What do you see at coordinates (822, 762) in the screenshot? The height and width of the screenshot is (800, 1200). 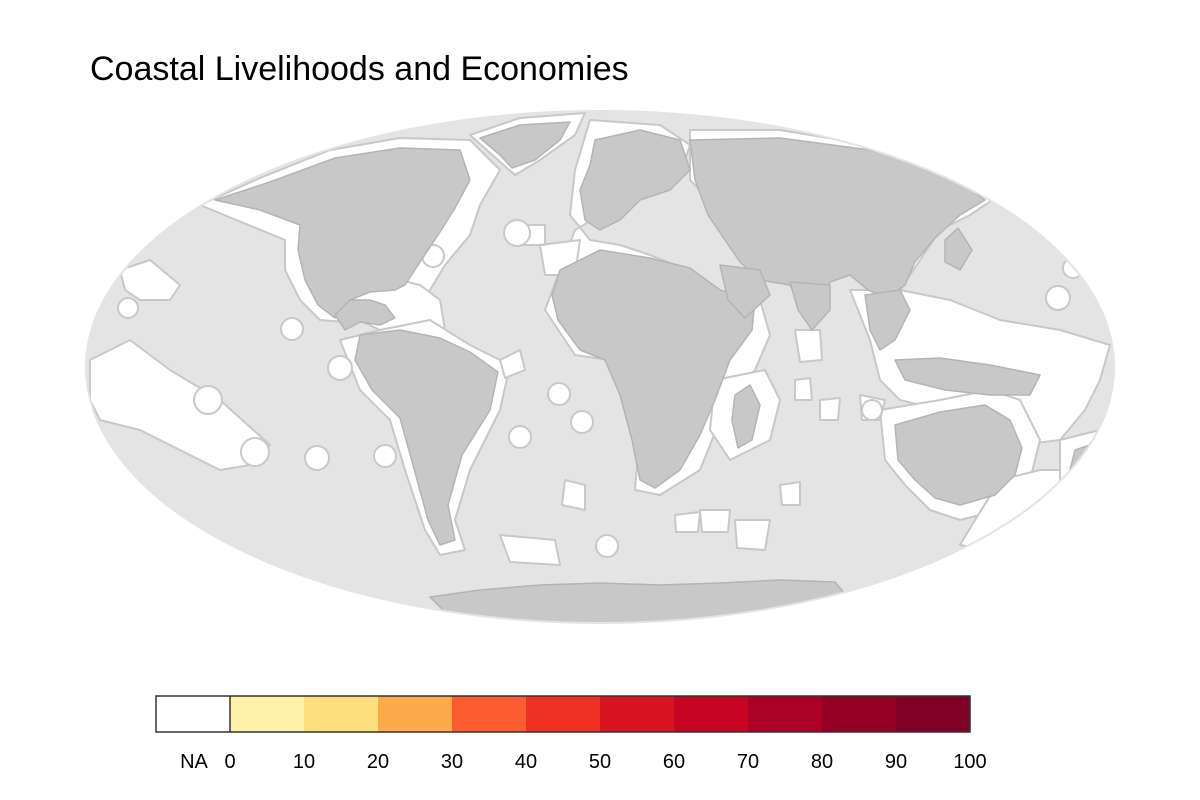 I see `legend-tick-label: 80` at bounding box center [822, 762].